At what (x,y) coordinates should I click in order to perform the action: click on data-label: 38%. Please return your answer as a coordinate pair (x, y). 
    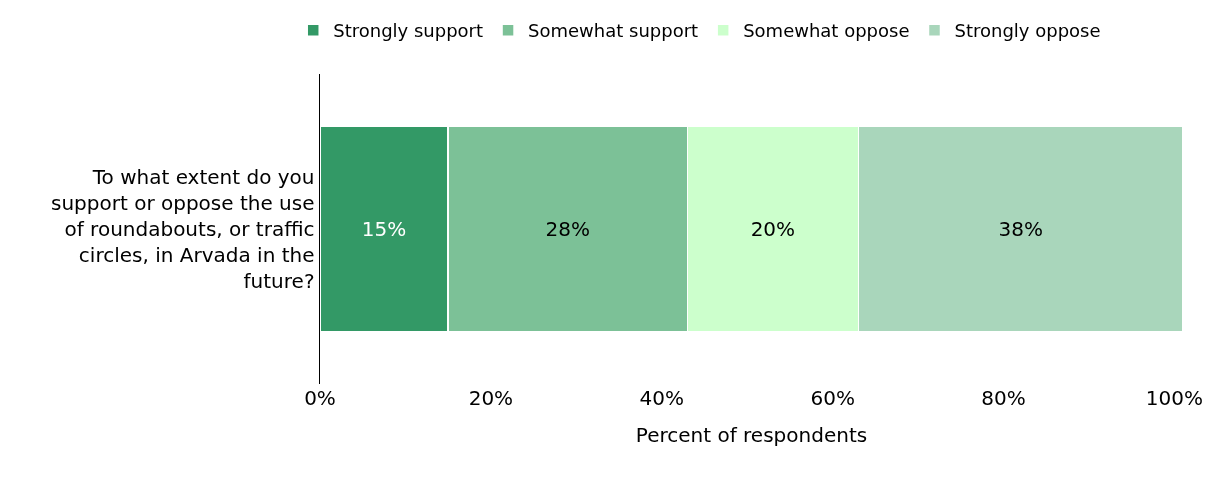
    Looking at the image, I should click on (1020, 229).